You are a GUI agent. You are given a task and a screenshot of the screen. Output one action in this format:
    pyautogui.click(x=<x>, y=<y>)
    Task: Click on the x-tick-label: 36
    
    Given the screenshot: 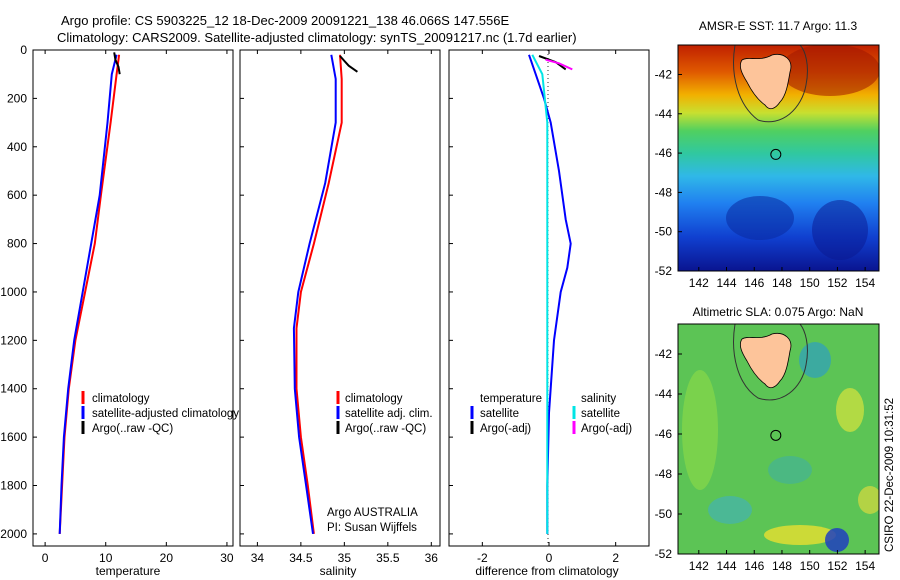 What is the action you would take?
    pyautogui.click(x=432, y=558)
    